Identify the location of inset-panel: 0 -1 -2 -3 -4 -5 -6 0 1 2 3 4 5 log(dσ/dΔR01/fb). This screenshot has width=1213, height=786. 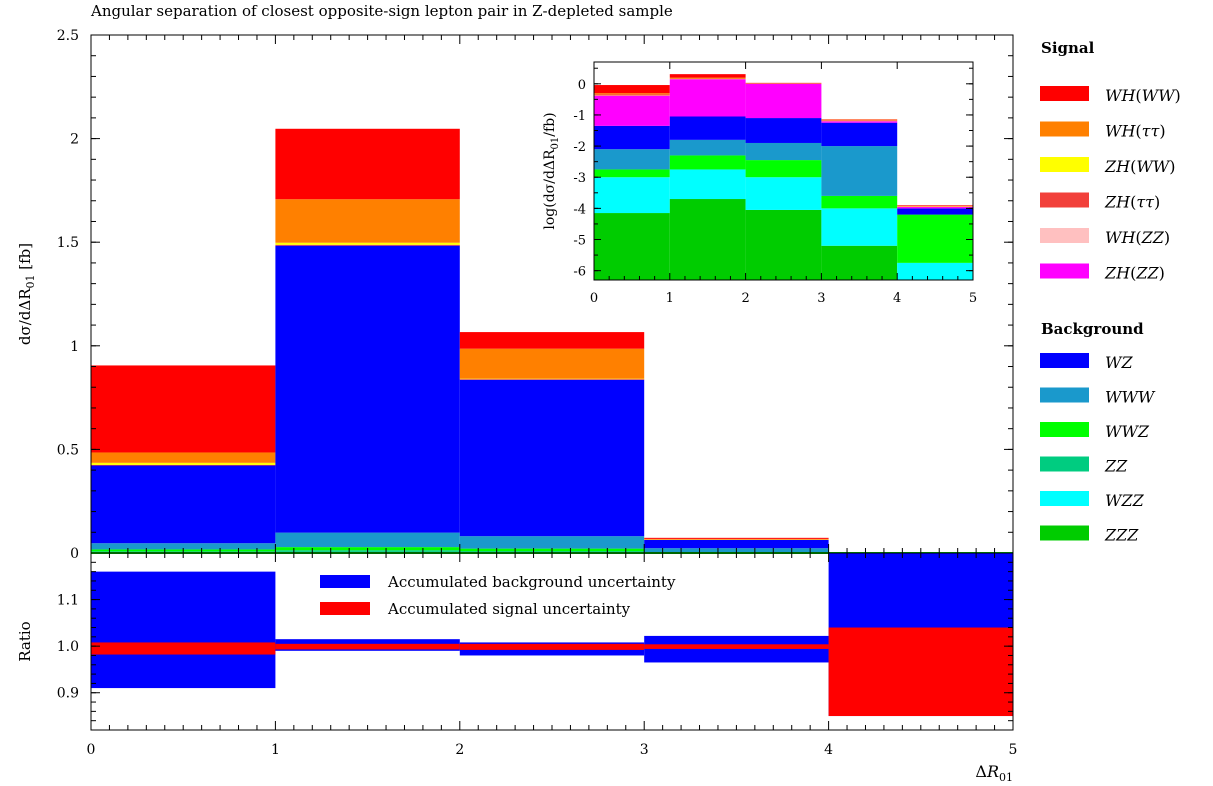
(759, 183).